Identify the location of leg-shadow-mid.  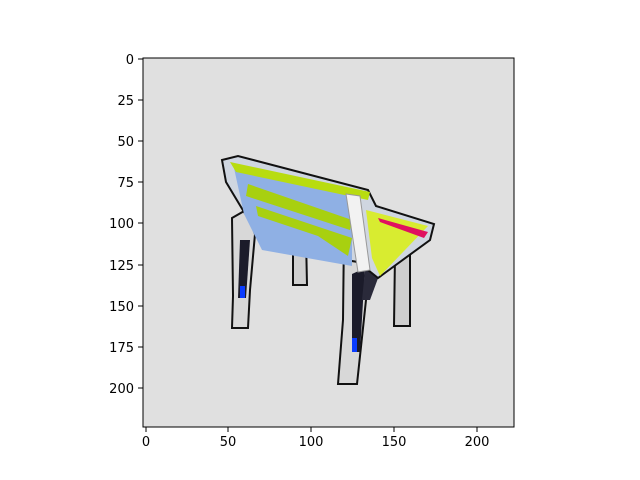
(358, 310).